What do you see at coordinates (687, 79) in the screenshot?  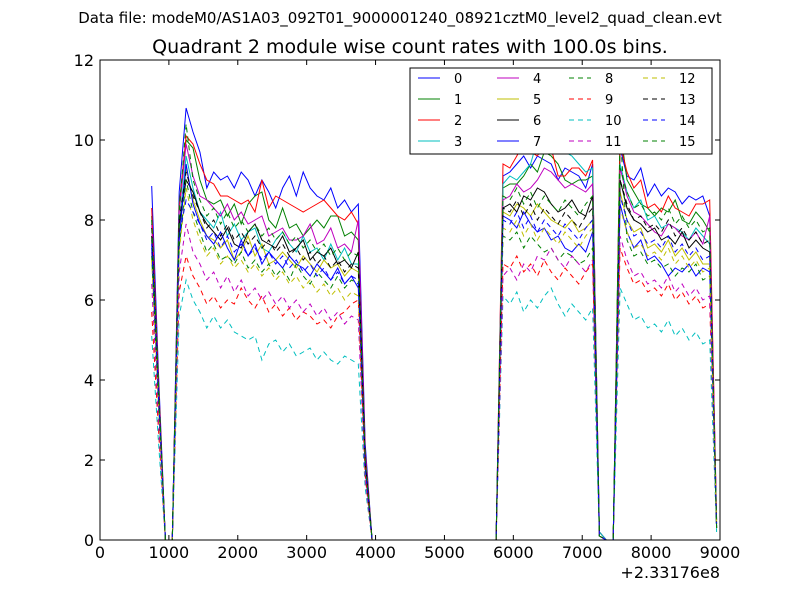 I see `legend-label-12: 12` at bounding box center [687, 79].